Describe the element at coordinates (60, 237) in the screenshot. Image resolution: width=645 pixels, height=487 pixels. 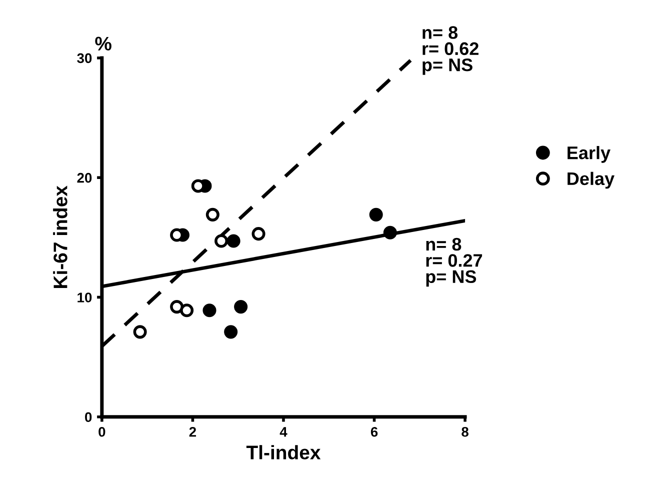
I see `y-axis-title: Ki-67 index` at that location.